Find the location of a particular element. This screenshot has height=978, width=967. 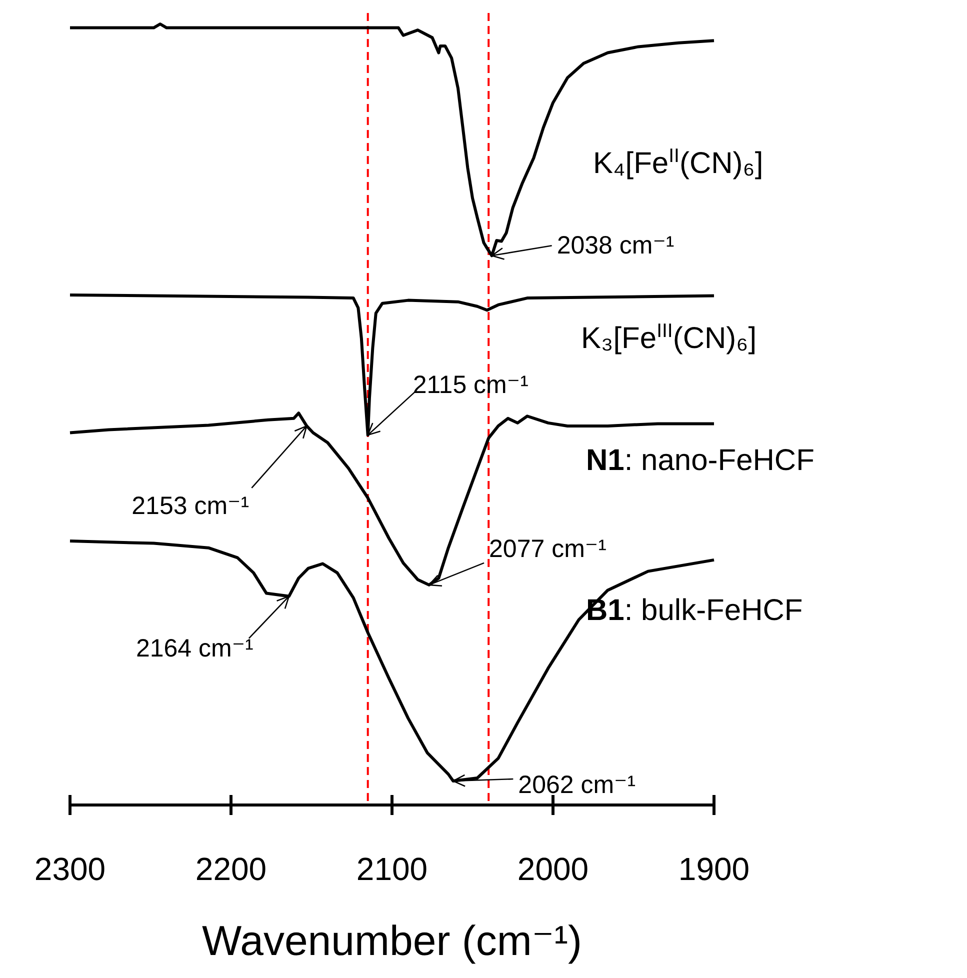

series-label: K₃[Fe$^{III}$(CN)₆] is located at coordinates (669, 337).